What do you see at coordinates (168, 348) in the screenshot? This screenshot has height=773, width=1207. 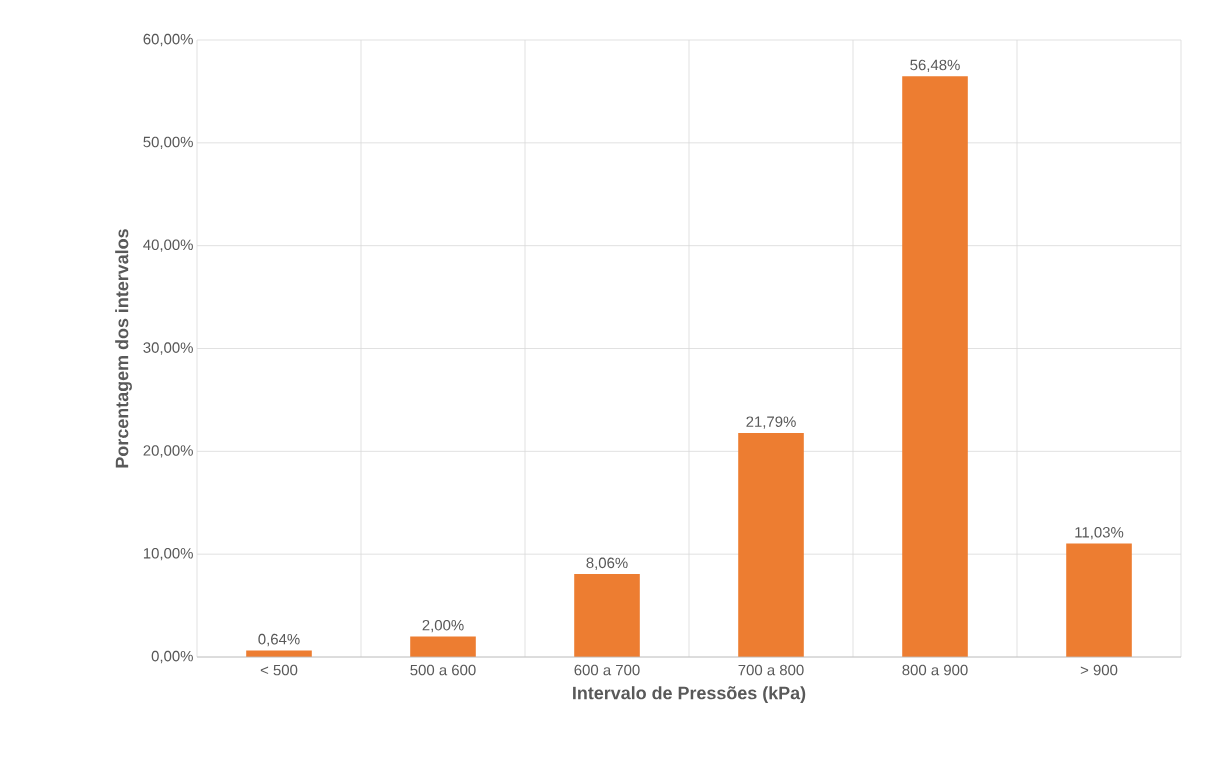 I see `y-tick-label: 30,00%` at bounding box center [168, 348].